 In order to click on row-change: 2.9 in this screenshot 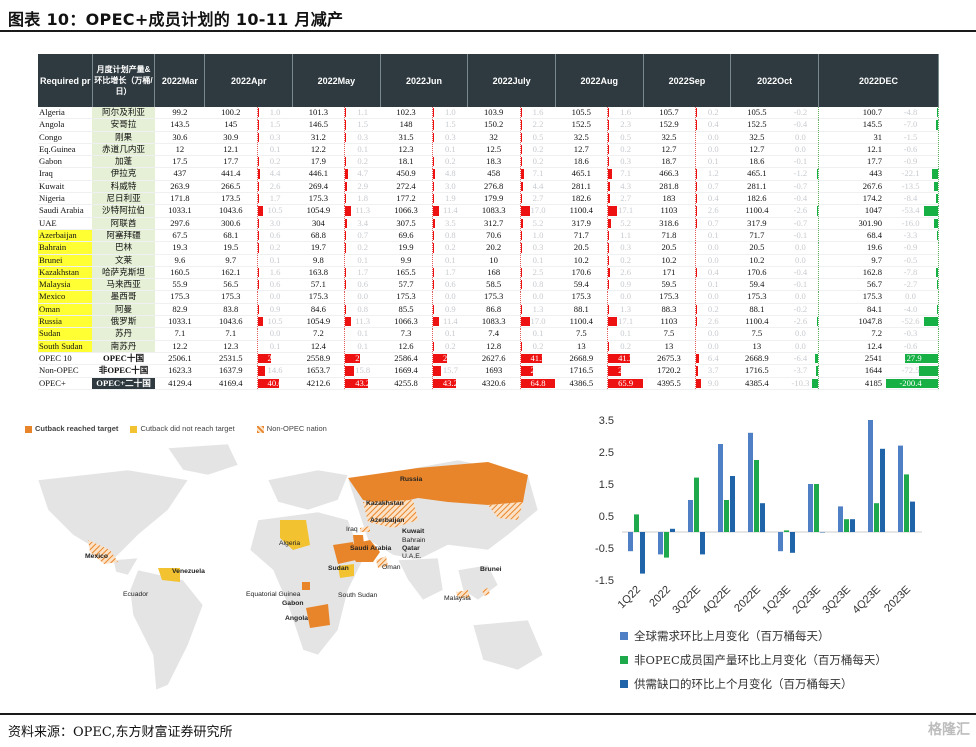, I will do `click(362, 187)`.